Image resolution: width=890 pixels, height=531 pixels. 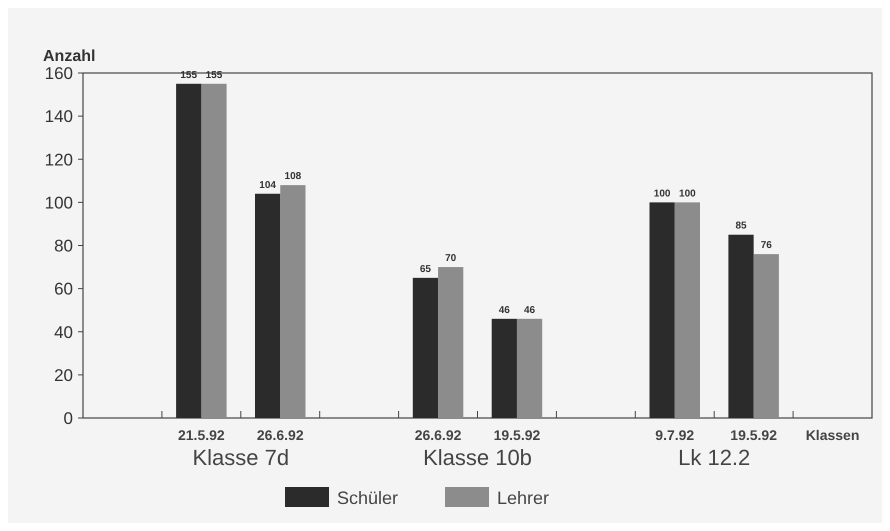 I want to click on text: Klasse 10b, so click(x=477, y=457).